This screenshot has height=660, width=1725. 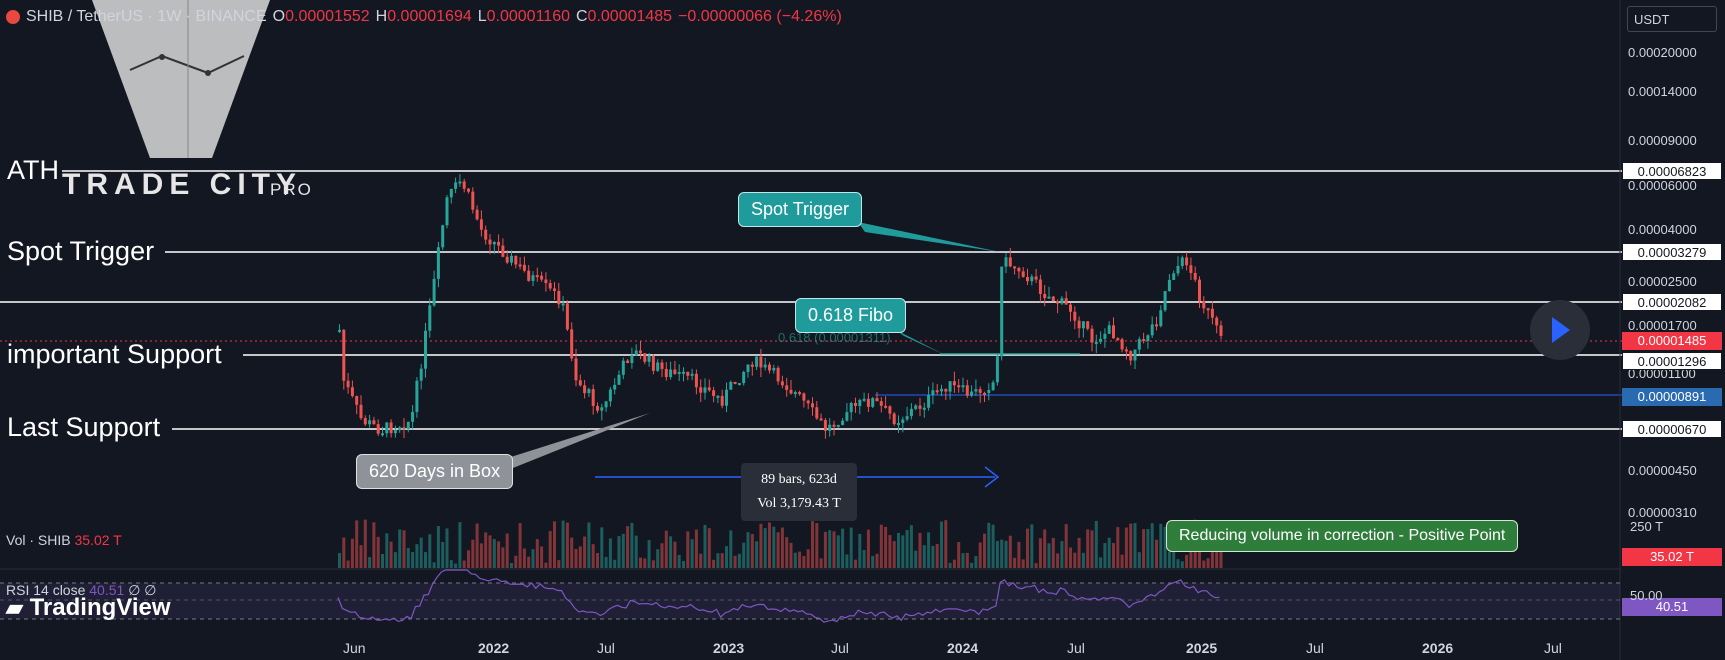 I want to click on replay-play-button, so click(x=1560, y=330).